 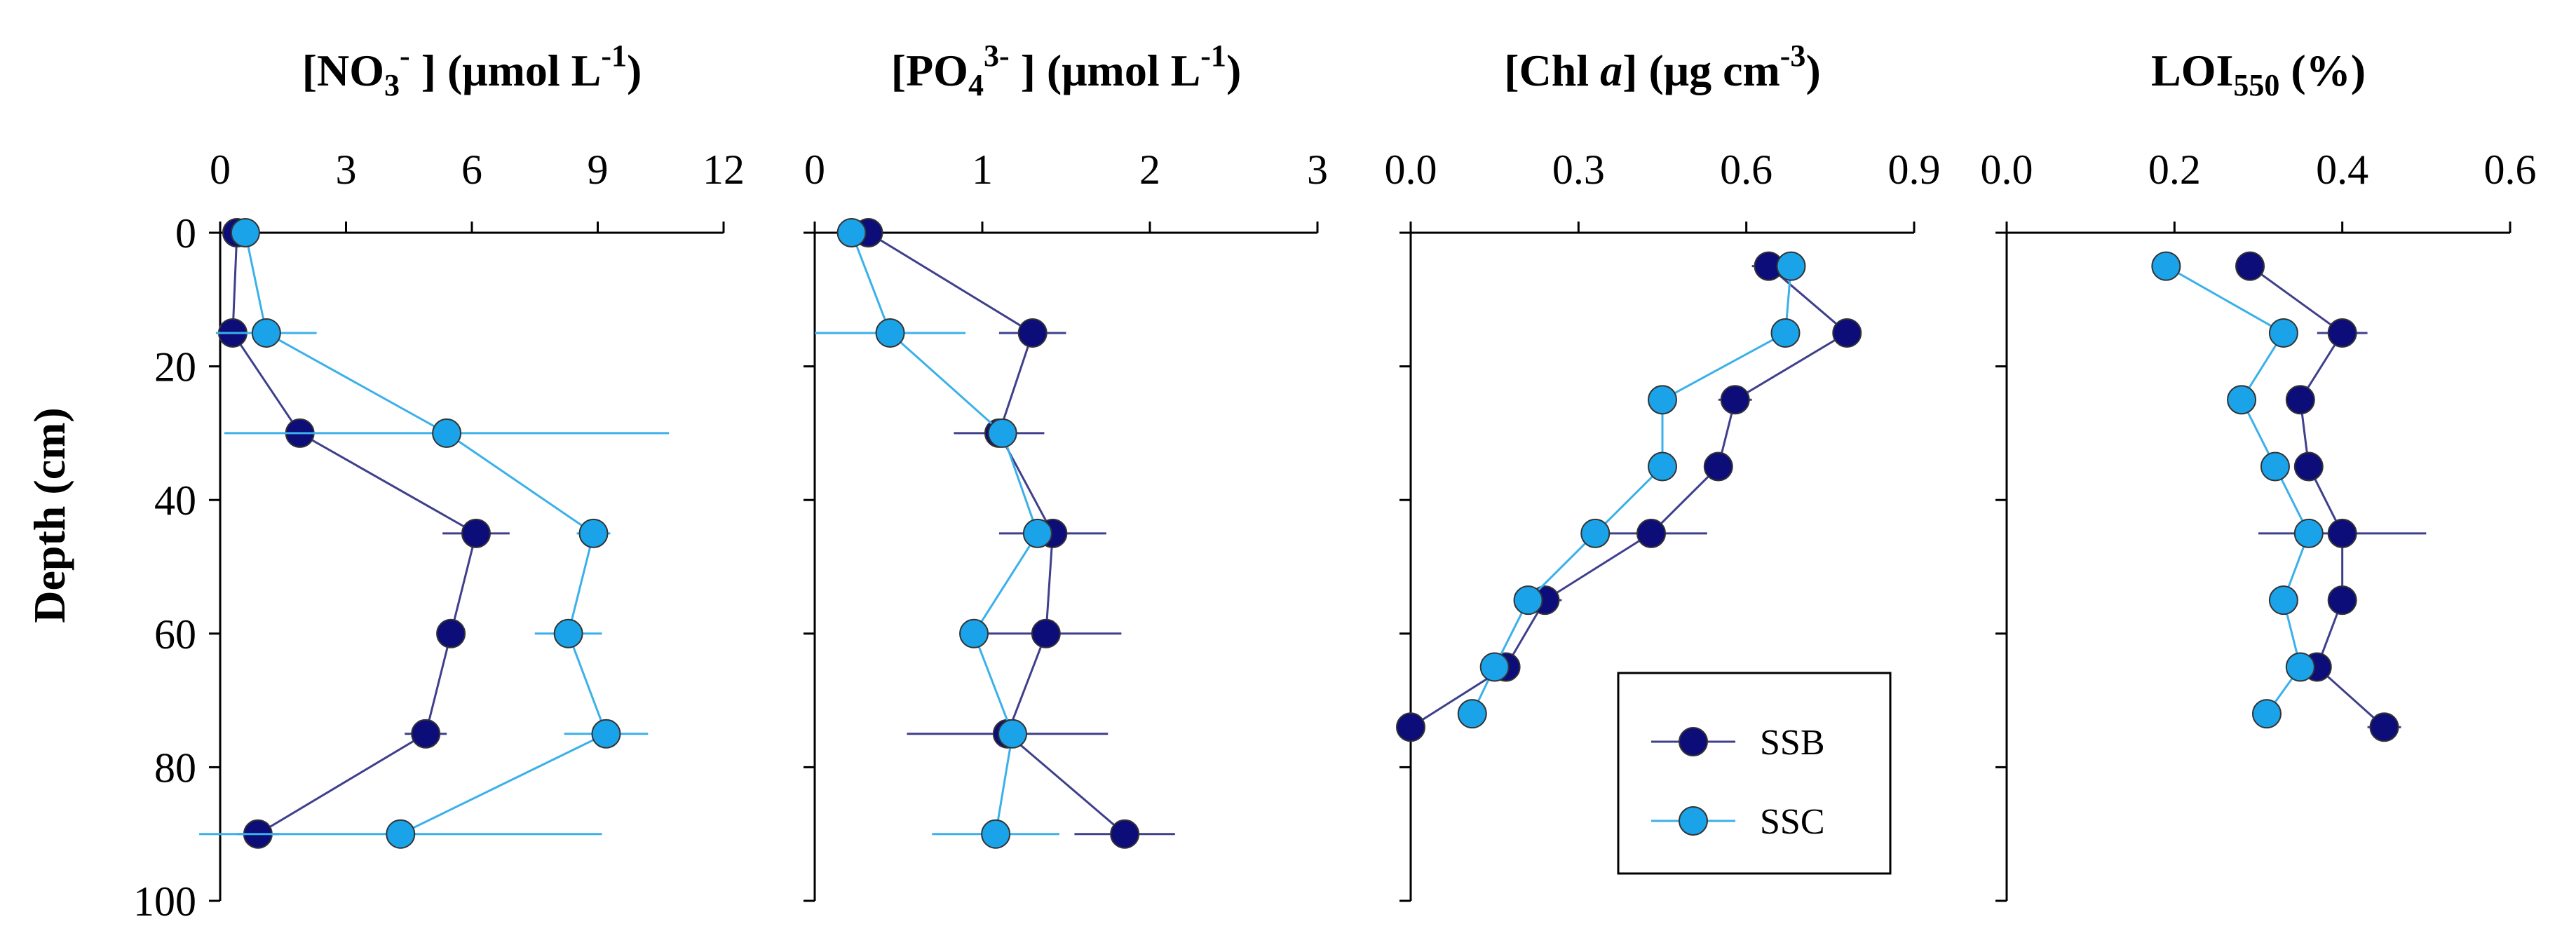 I want to click on y-tick-label: 100, so click(x=164, y=902).